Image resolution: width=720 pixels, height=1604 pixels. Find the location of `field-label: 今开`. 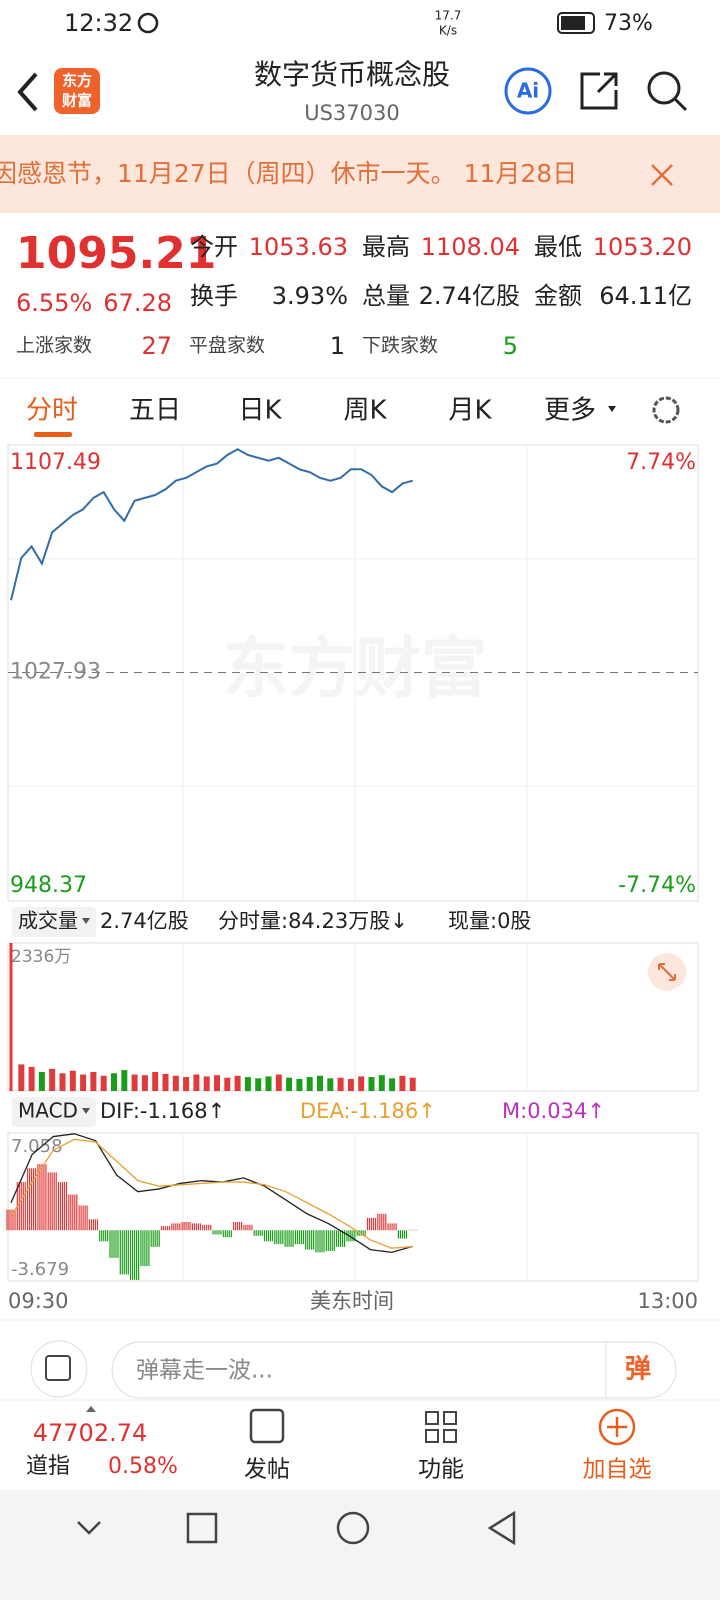

field-label: 今开 is located at coordinates (214, 247).